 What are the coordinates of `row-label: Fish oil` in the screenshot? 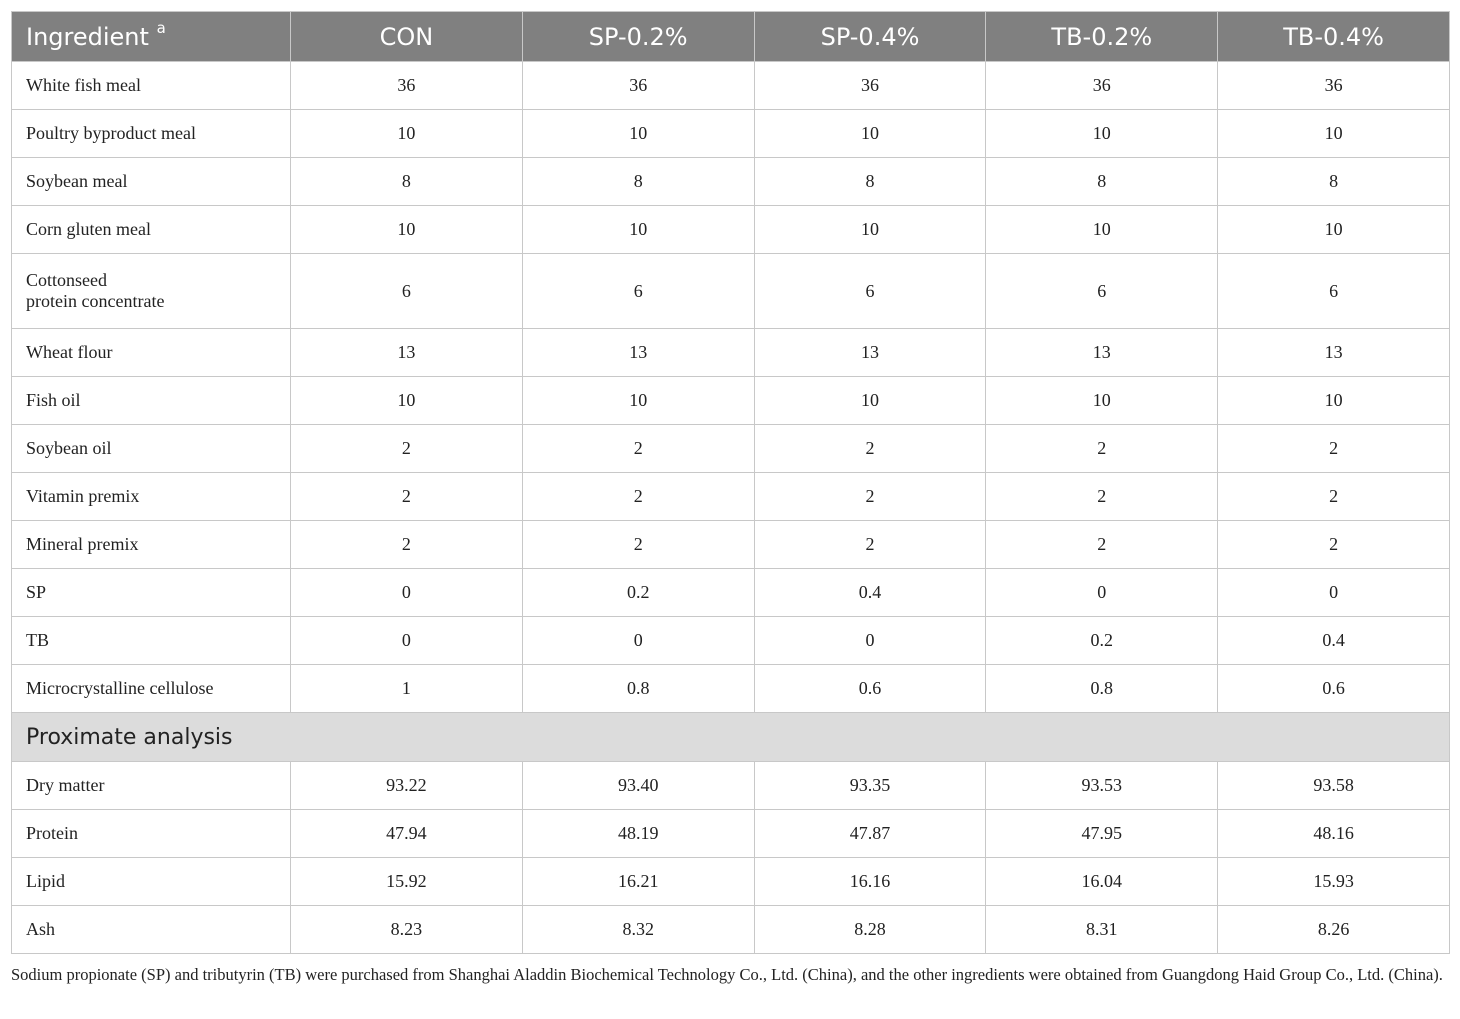 It's located at (151, 400).